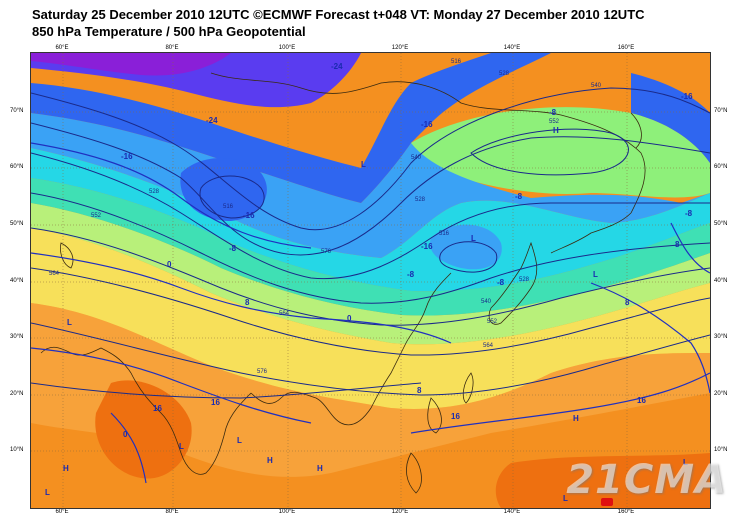 The image size is (739, 525). I want to click on lat-tick-right: 50°N, so click(721, 224).